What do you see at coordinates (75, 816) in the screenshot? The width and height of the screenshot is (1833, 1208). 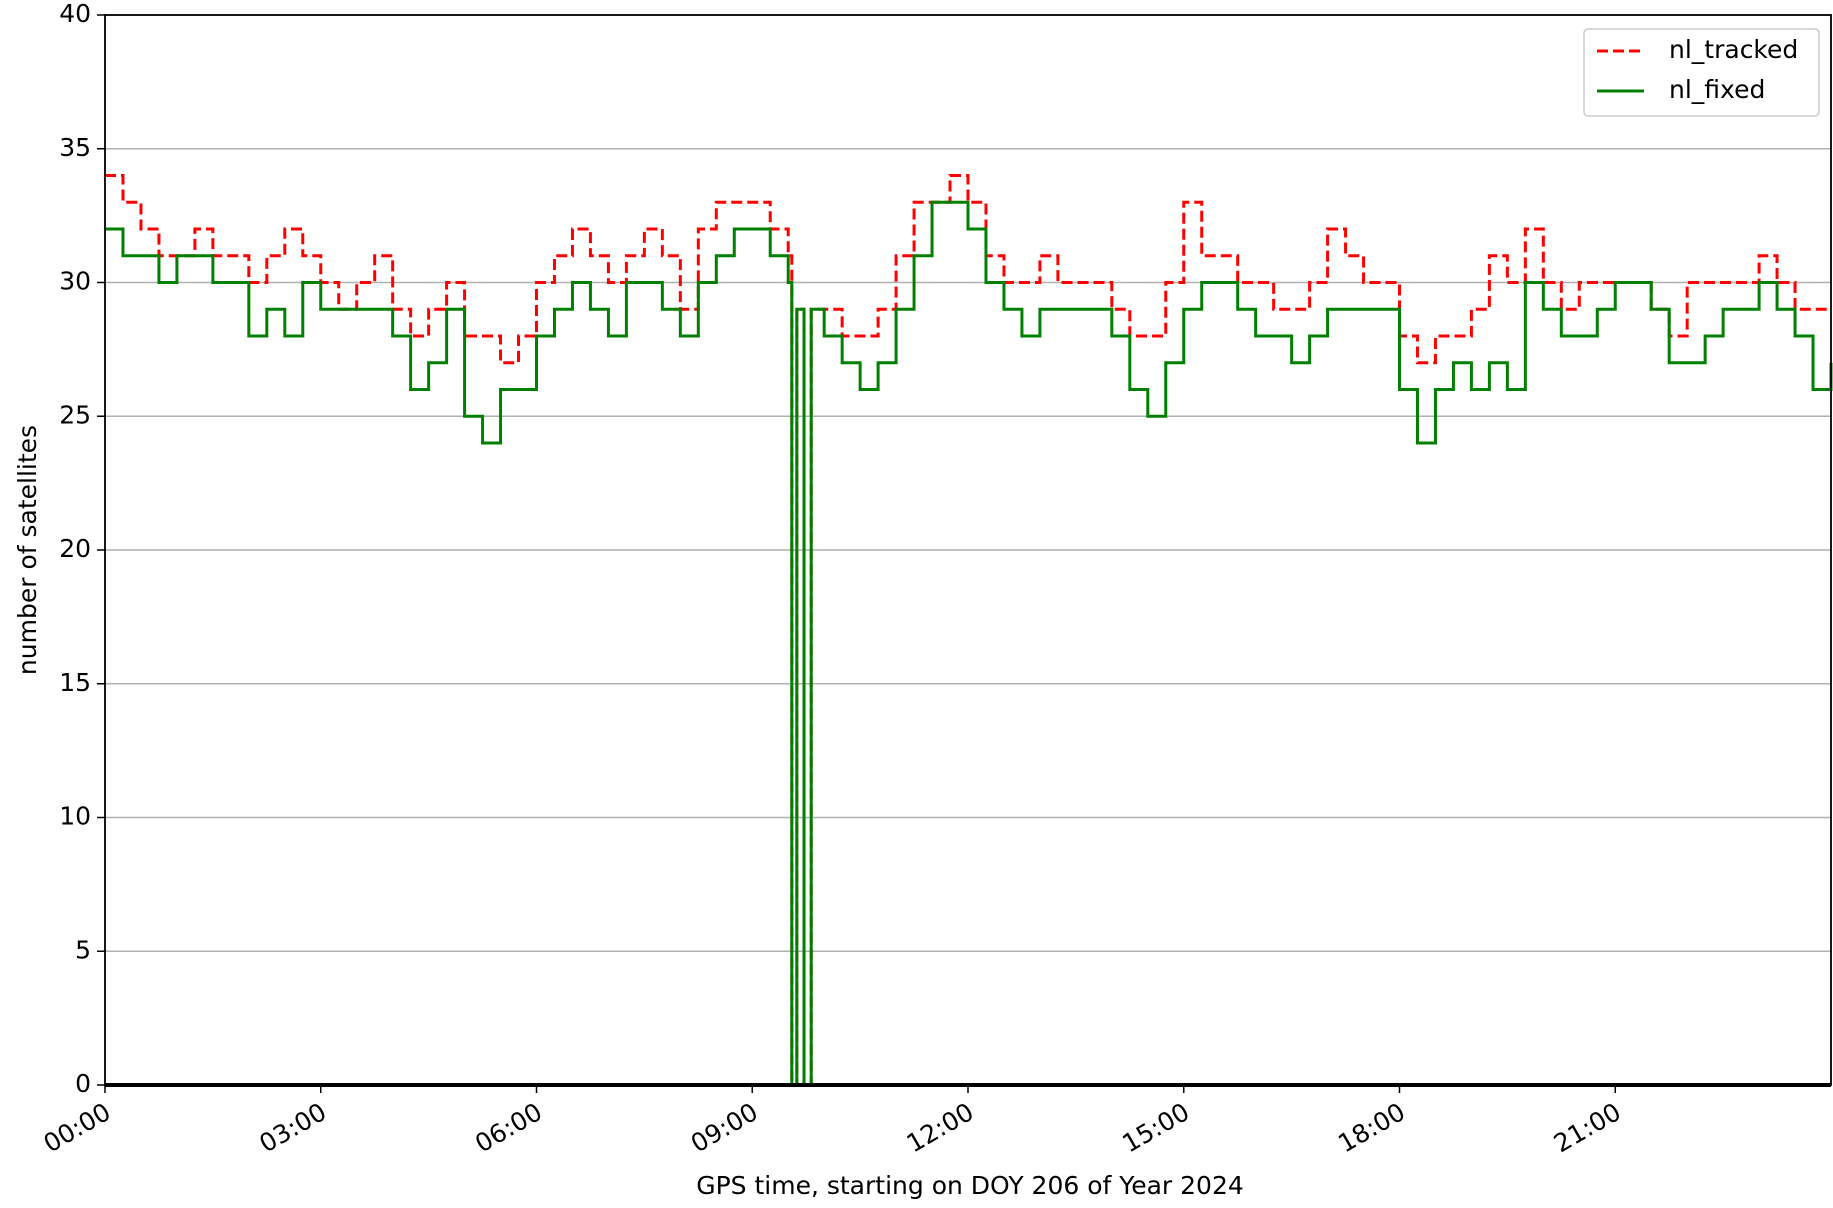 I see `y-tick-label: 10` at bounding box center [75, 816].